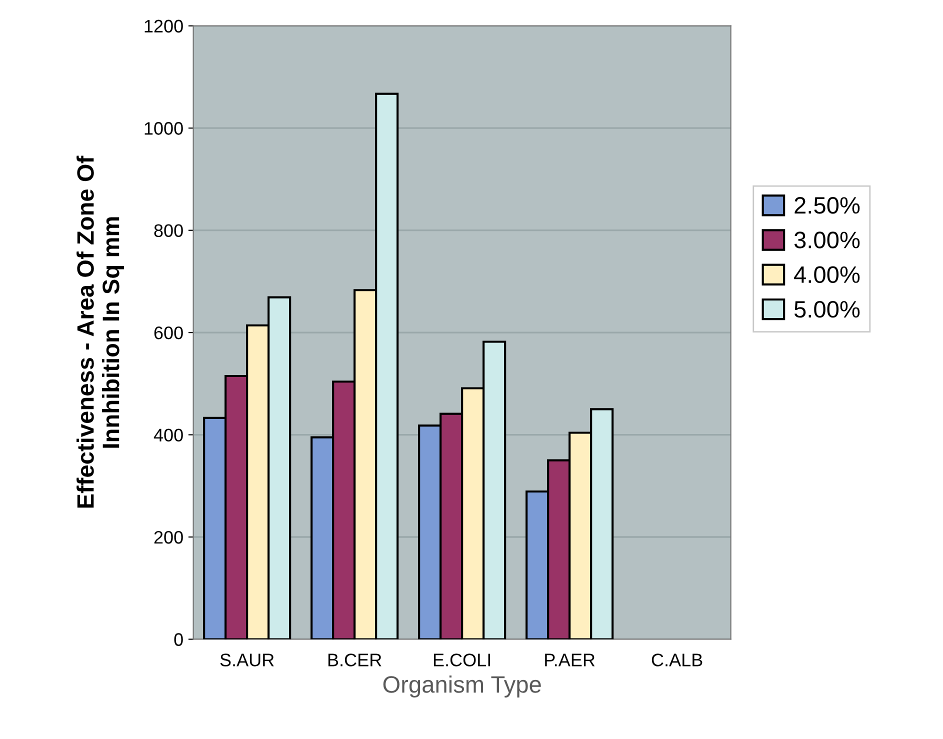  I want to click on y-axis-title: Effectiveness - Area Of Zone Of Innhibition In Sq mm, so click(100, 332).